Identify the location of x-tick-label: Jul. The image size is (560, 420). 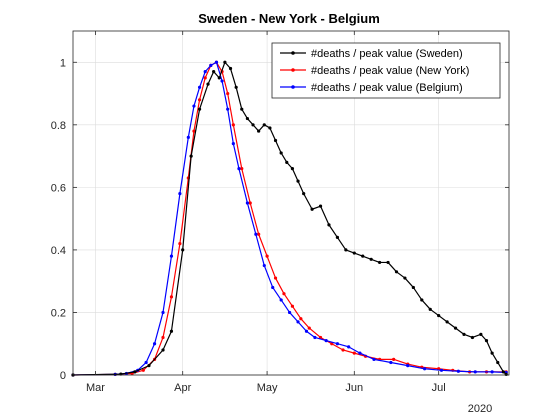
(439, 388).